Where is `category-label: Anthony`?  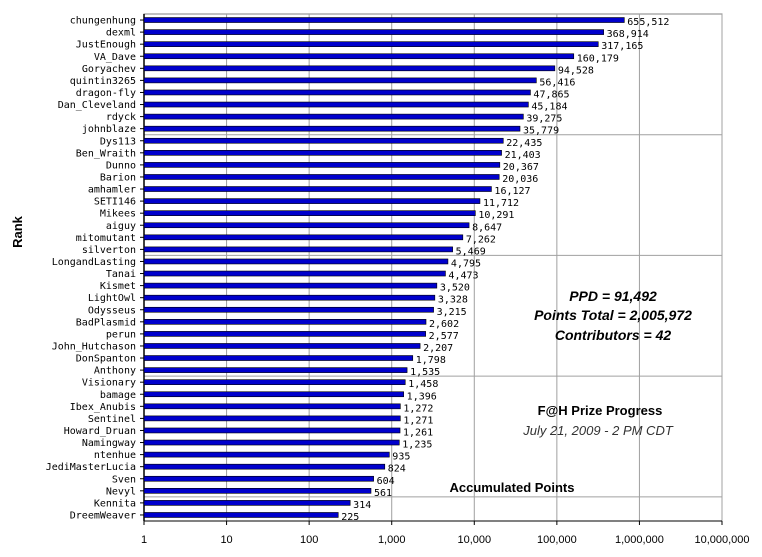
category-label: Anthony is located at coordinates (115, 371).